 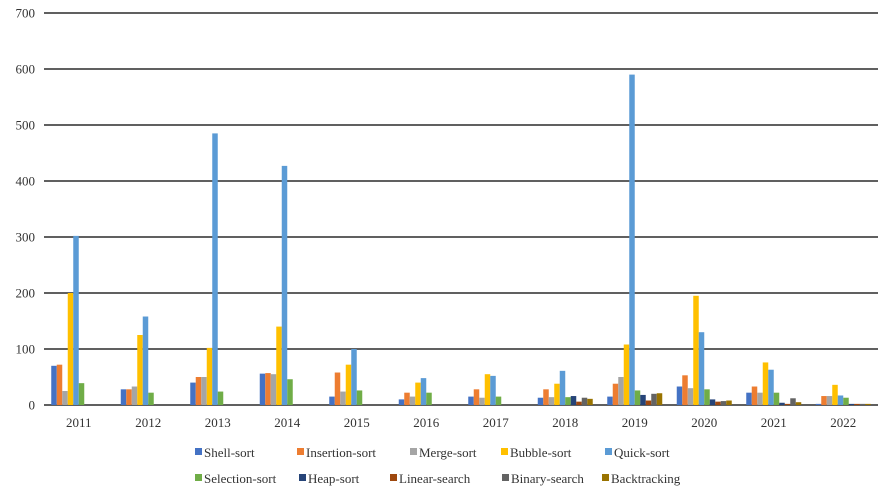 I want to click on bar-selection-sort-2014, so click(x=290, y=392).